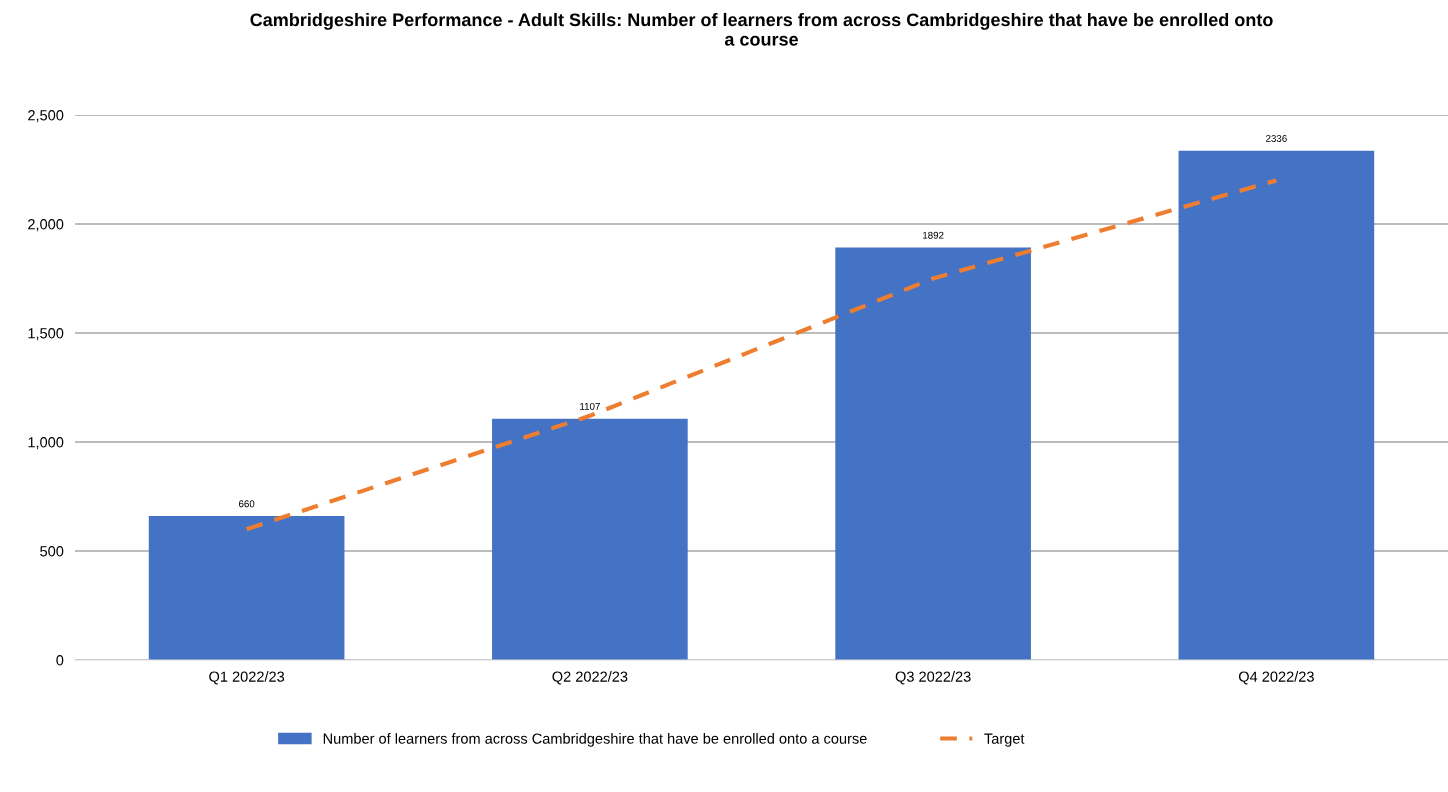 This screenshot has width=1448, height=792. I want to click on y-tick-label: 500, so click(52, 551).